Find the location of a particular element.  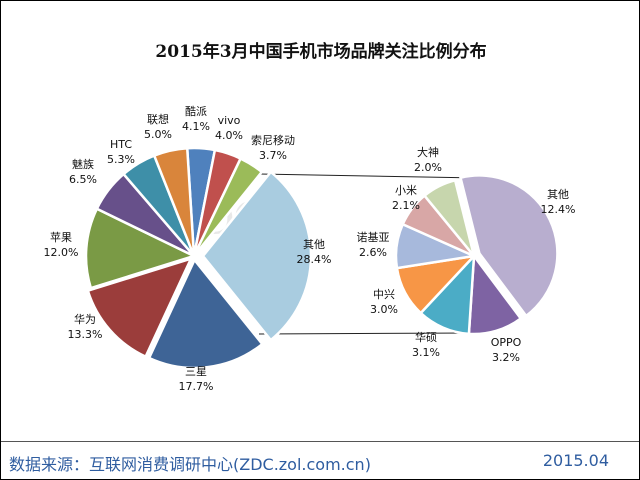

slice-value-label: 2.1% is located at coordinates (406, 205).